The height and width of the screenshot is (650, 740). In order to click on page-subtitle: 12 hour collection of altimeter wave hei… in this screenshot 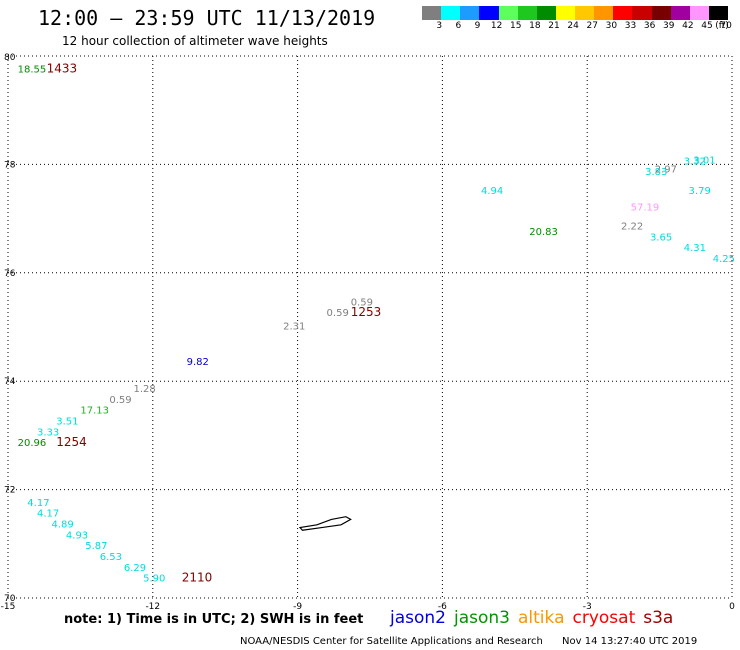, I will do `click(195, 41)`.